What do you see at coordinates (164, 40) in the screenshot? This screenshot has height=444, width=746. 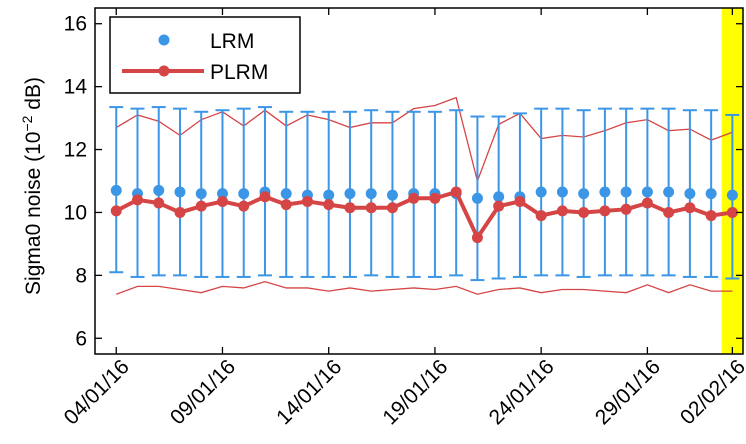 I see `legend-lrm-marker` at bounding box center [164, 40].